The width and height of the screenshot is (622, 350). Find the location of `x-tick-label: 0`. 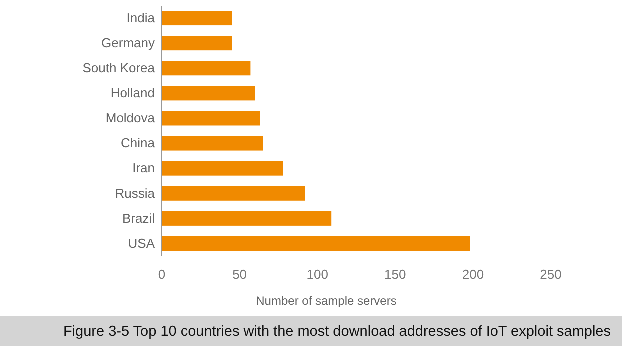

x-tick-label: 0 is located at coordinates (162, 274).